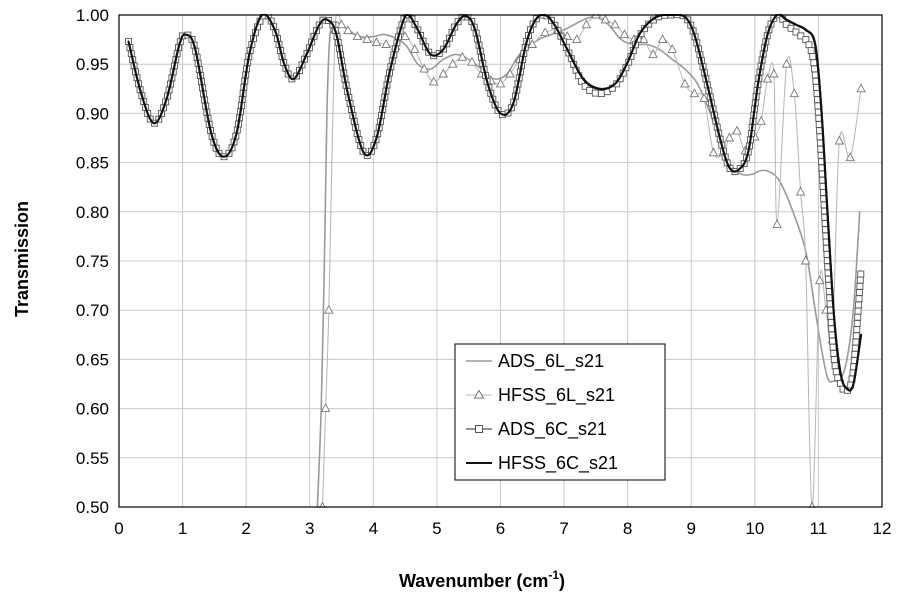 The image size is (900, 598). What do you see at coordinates (552, 429) in the screenshot?
I see `legend-label-ads-6c: ADS_6C_s21` at bounding box center [552, 429].